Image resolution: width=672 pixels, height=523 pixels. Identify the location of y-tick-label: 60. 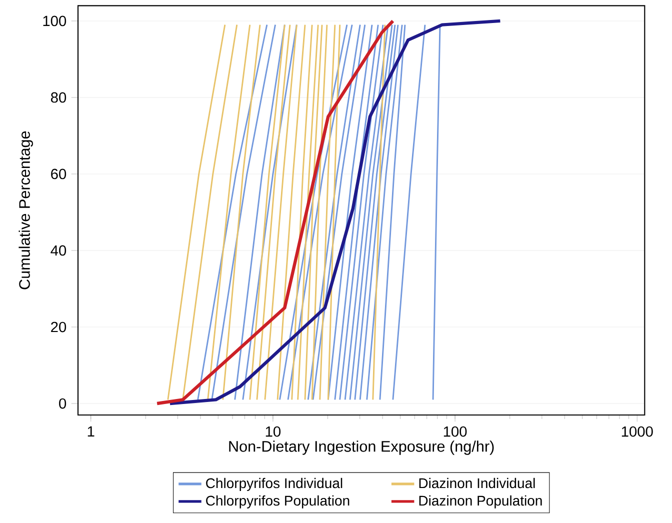
(58, 174).